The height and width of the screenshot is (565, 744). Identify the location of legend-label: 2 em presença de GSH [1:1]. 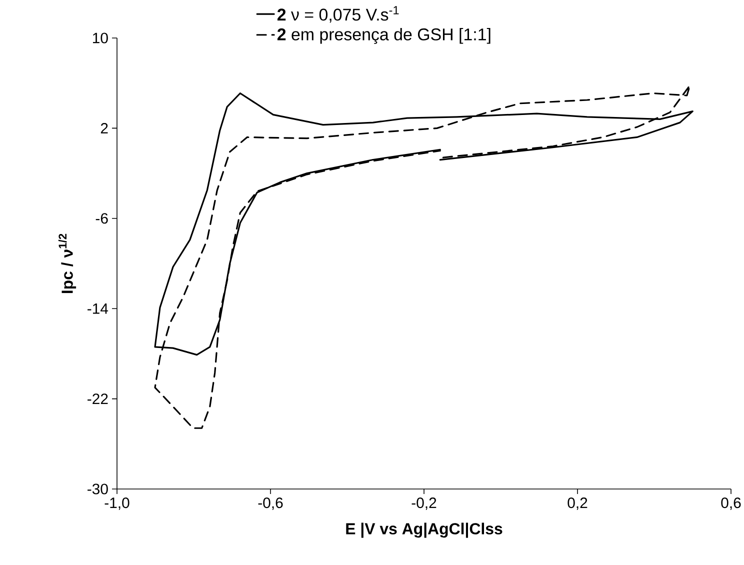
(383, 36).